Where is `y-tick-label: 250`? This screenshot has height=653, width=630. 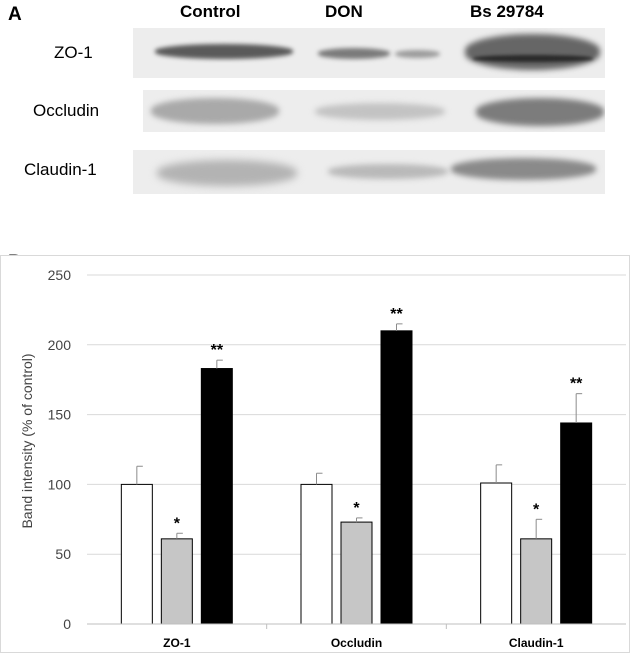 y-tick-label: 250 is located at coordinates (60, 275).